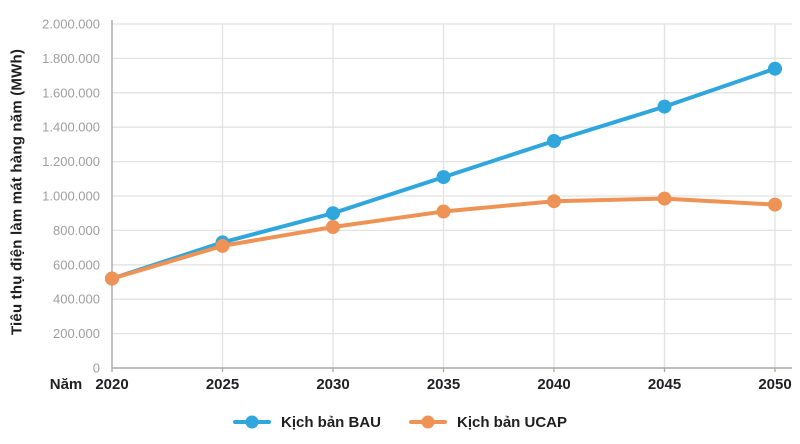  I want to click on data-point-ucap-2025, so click(222, 245).